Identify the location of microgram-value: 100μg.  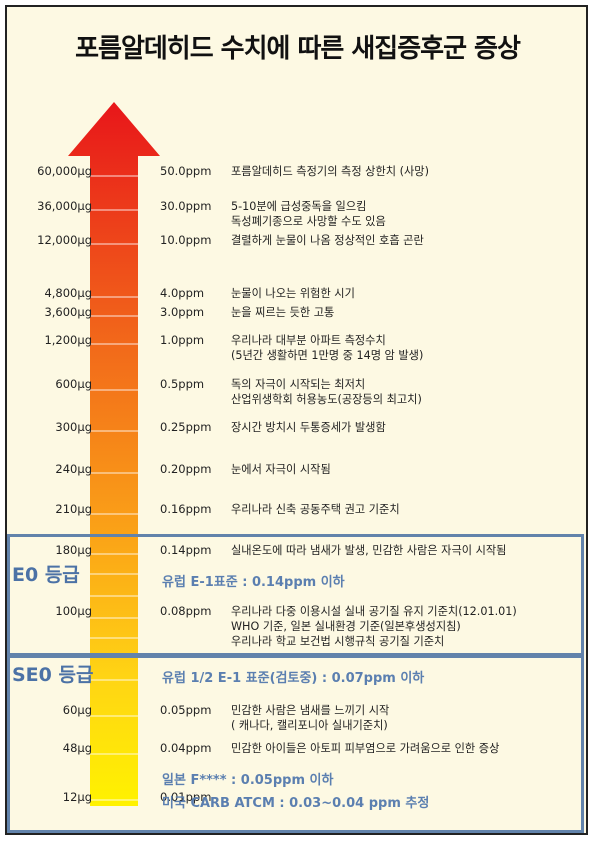
(73, 611).